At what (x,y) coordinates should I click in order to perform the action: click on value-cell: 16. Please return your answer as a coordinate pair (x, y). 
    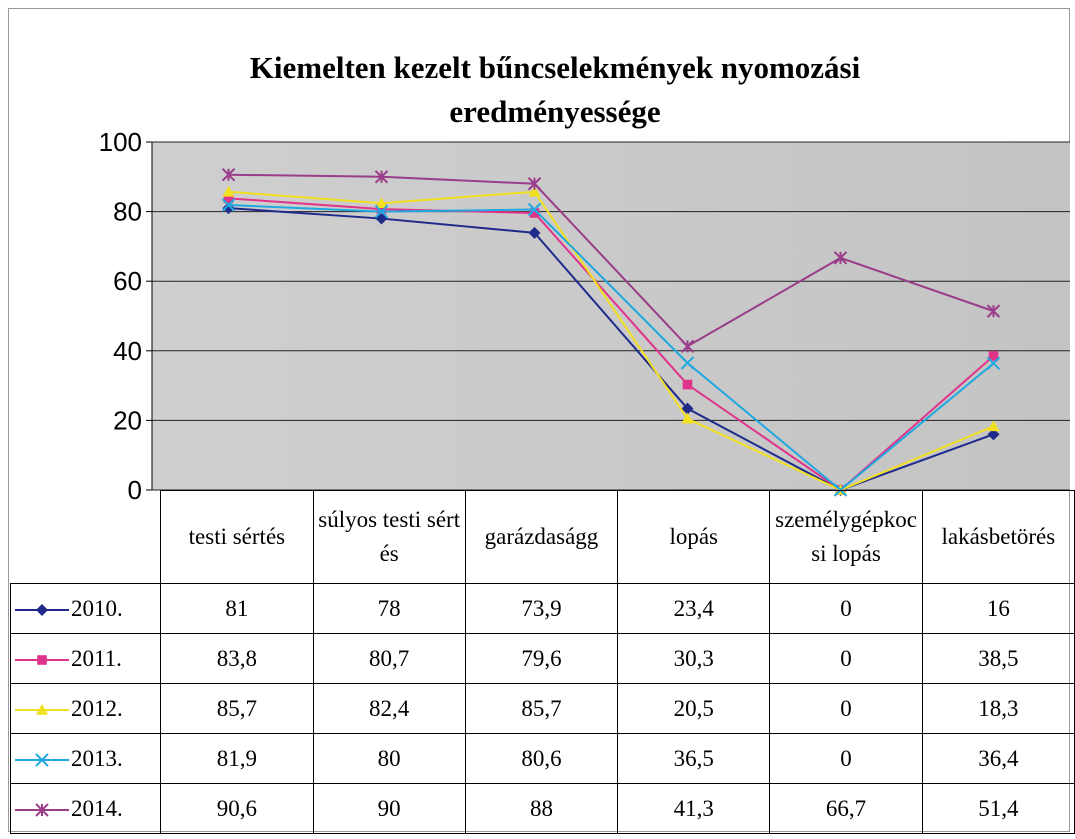
    Looking at the image, I should click on (998, 608).